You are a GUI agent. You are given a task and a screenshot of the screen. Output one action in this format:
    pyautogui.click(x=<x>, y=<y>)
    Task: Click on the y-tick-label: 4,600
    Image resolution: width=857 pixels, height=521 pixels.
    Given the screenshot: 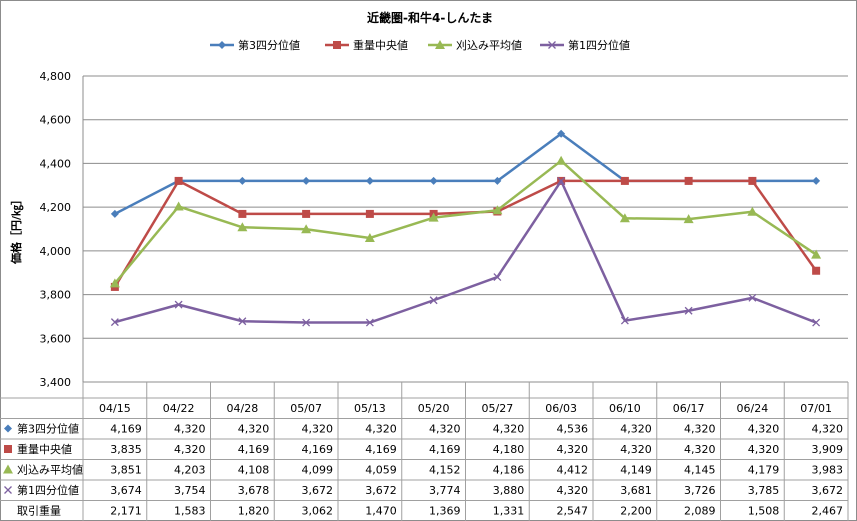 What is the action you would take?
    pyautogui.click(x=56, y=120)
    